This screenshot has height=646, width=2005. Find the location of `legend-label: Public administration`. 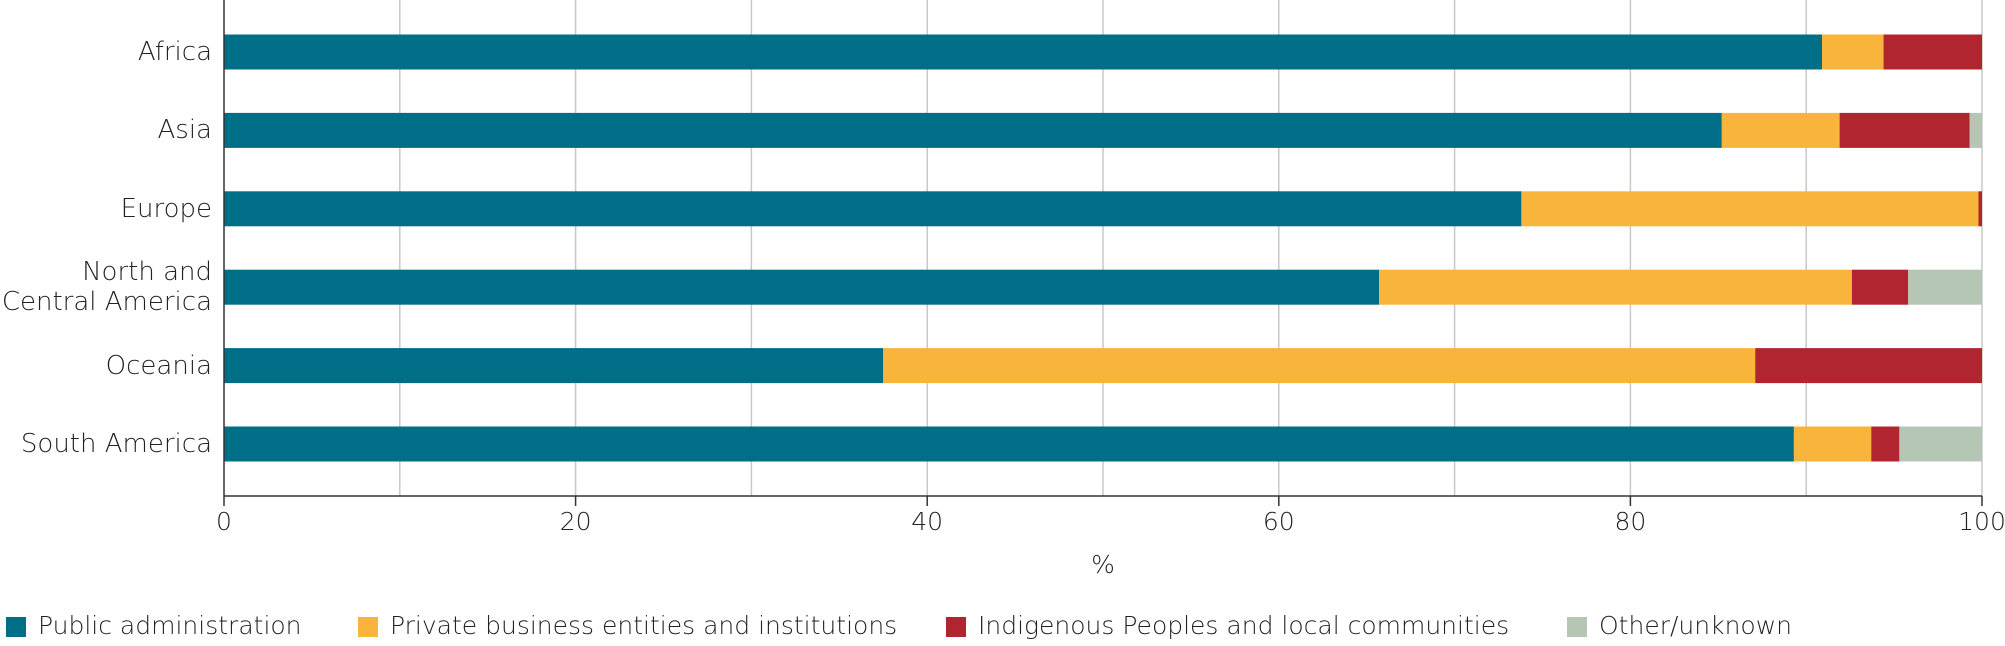

legend-label: Public administration is located at coordinates (170, 625).